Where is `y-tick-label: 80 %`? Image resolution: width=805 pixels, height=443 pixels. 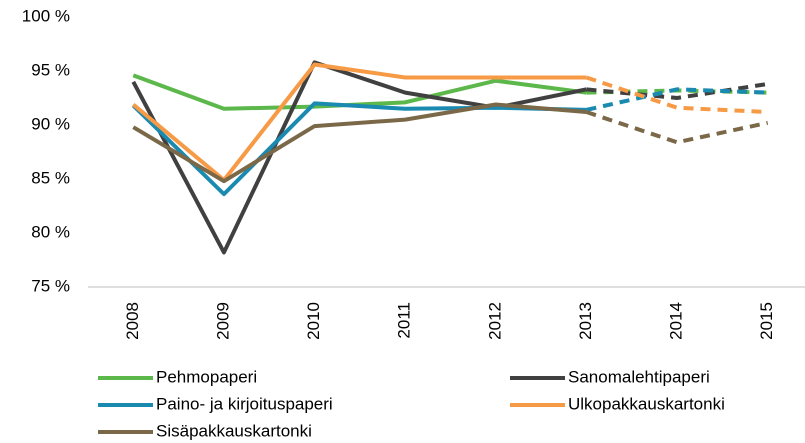
y-tick-label: 80 % is located at coordinates (50, 231).